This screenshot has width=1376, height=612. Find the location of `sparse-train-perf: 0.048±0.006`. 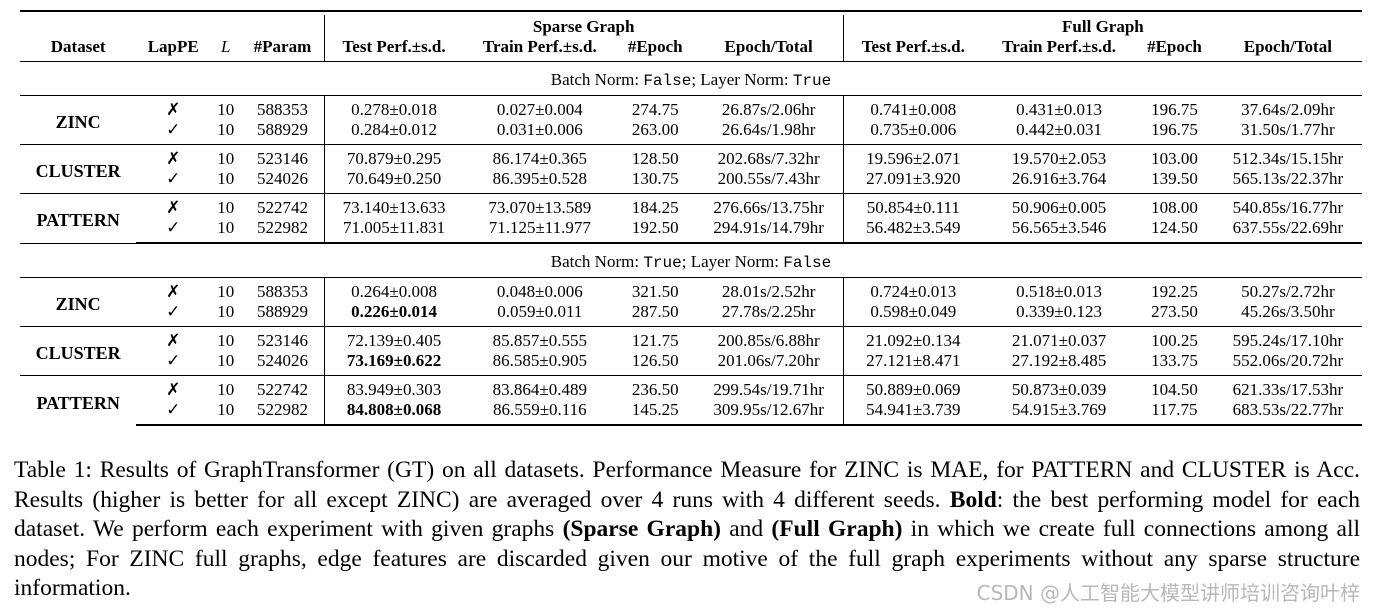

sparse-train-perf: 0.048±0.006 is located at coordinates (539, 289).